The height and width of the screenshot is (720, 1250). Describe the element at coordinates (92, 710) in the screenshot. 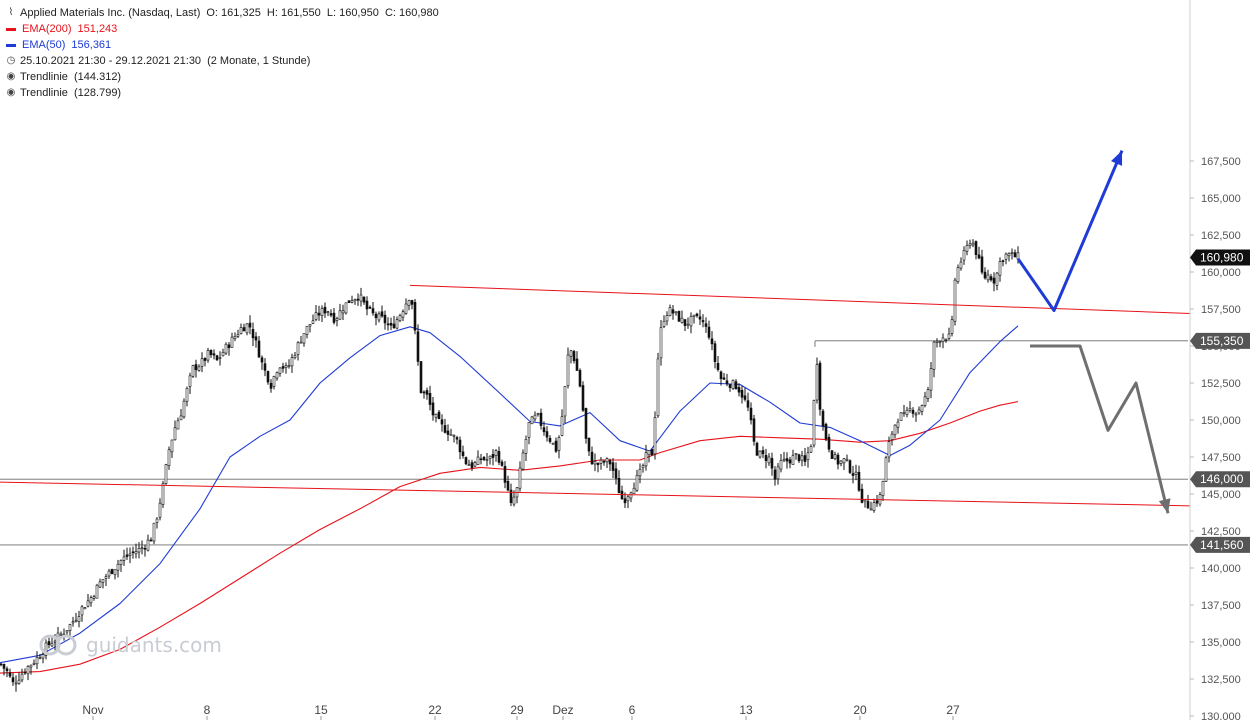

I see `x-tick-label: Nov` at that location.